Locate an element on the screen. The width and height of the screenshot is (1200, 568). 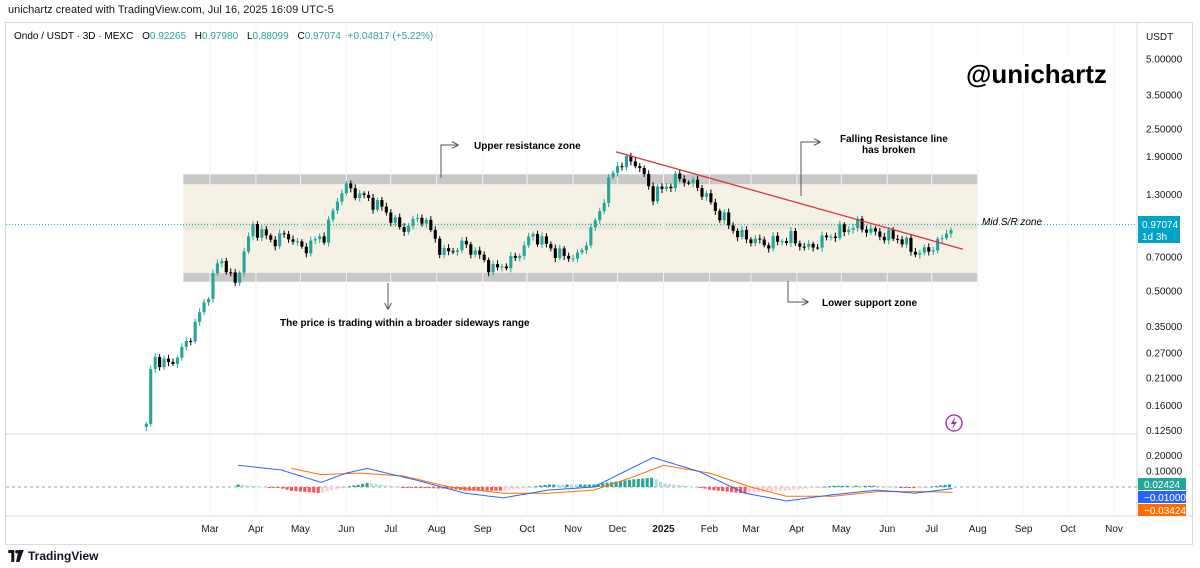
lower-support-zone is located at coordinates (580, 277).